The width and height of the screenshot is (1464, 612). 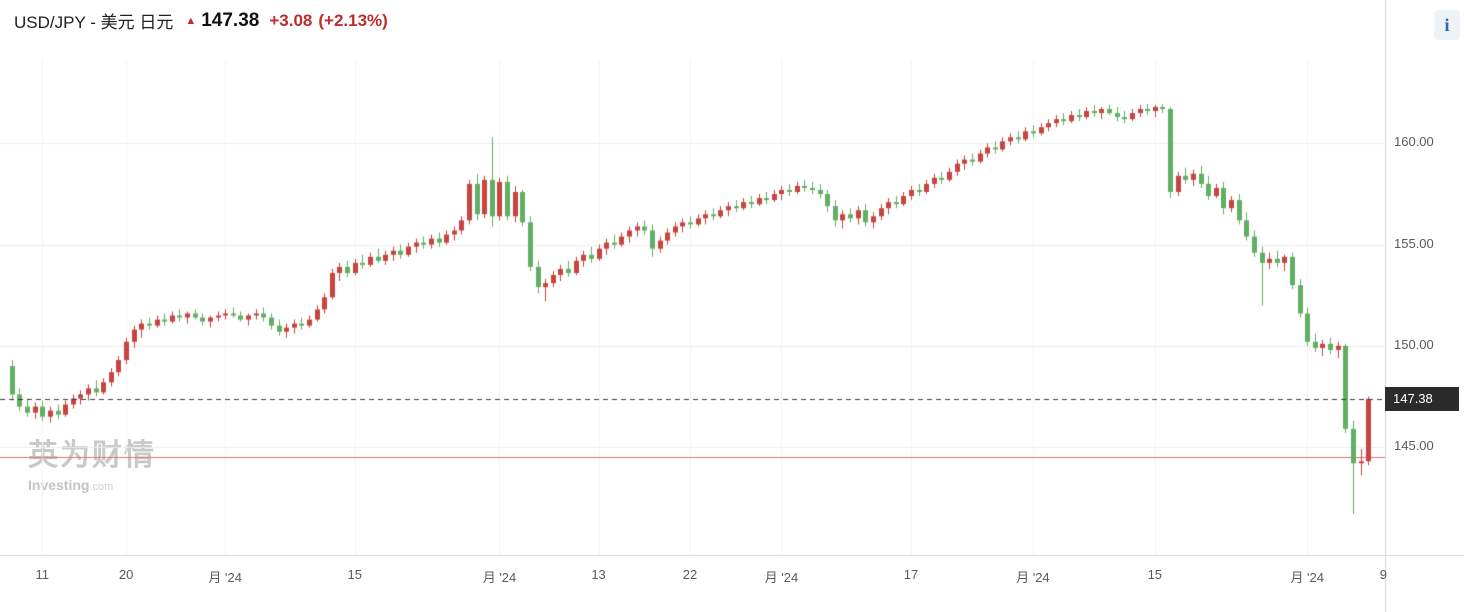 I want to click on x-axis-label: 9, so click(x=1383, y=574).